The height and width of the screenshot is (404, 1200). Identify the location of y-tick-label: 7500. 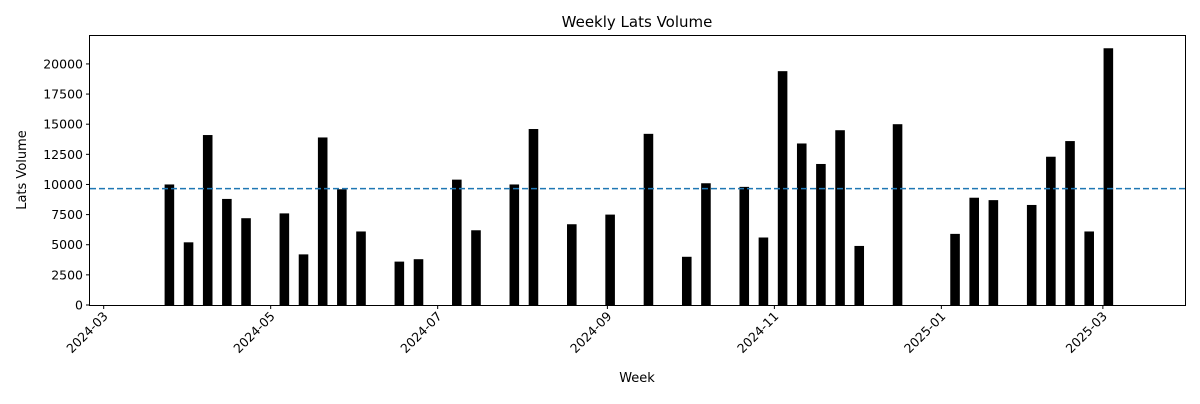
(67, 214).